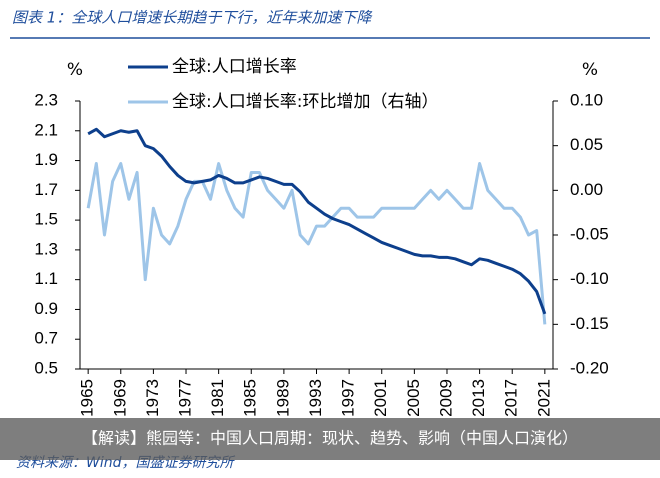  Describe the element at coordinates (46, 129) in the screenshot. I see `y-tick-label: 2.1` at that location.